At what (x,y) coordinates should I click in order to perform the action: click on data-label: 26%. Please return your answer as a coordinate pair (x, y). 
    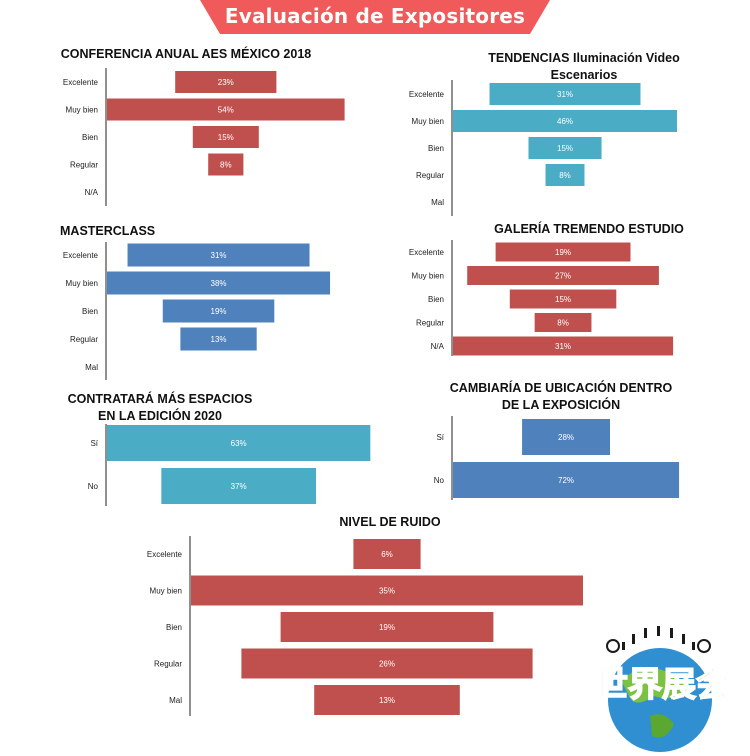
    Looking at the image, I should click on (387, 664).